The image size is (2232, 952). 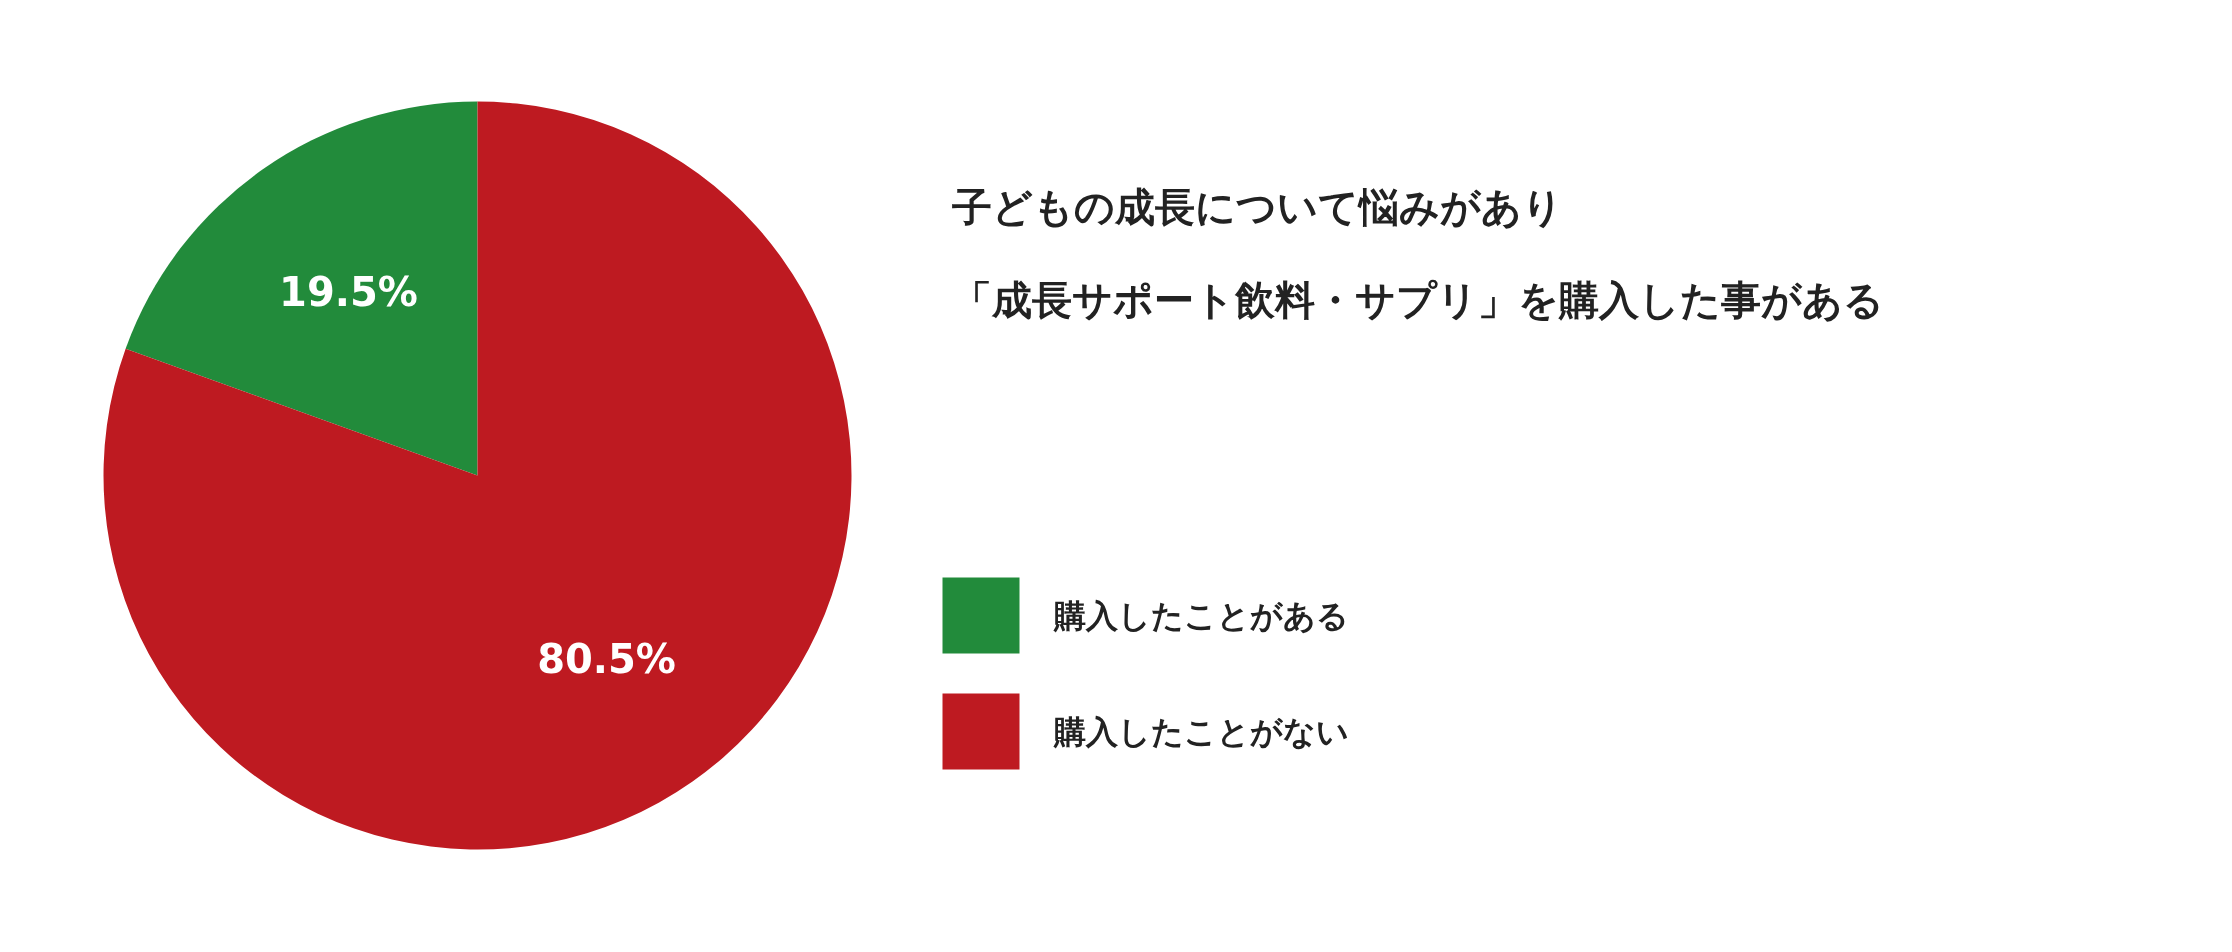 I want to click on text: 「成長サポート飲料・サプリ」を購入した事がある, so click(x=1417, y=299).